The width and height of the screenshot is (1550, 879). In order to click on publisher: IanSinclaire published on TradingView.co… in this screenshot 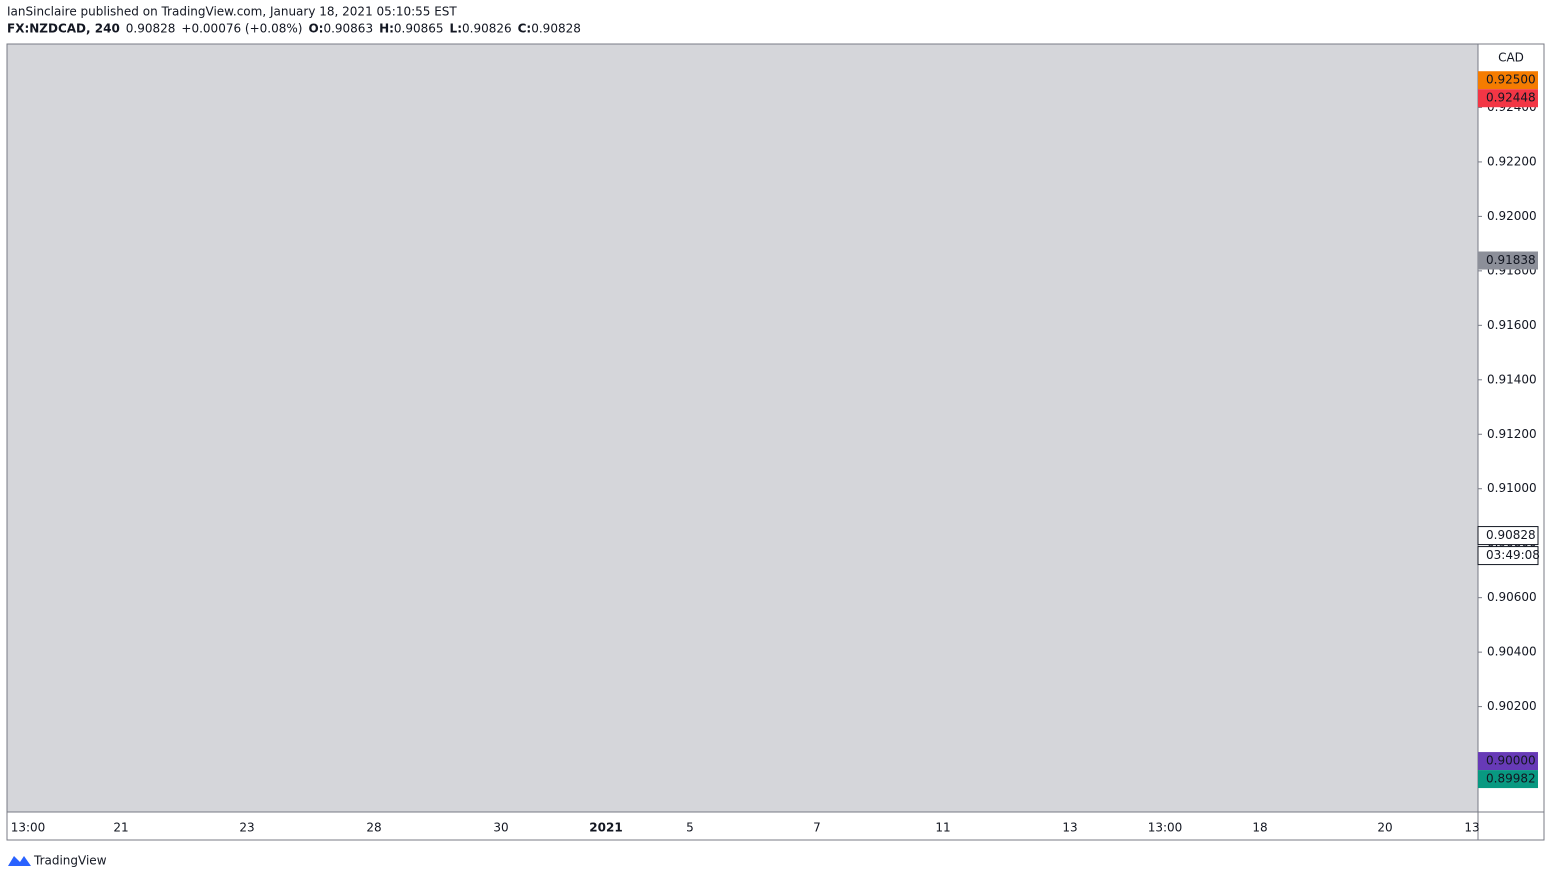, I will do `click(232, 12)`.